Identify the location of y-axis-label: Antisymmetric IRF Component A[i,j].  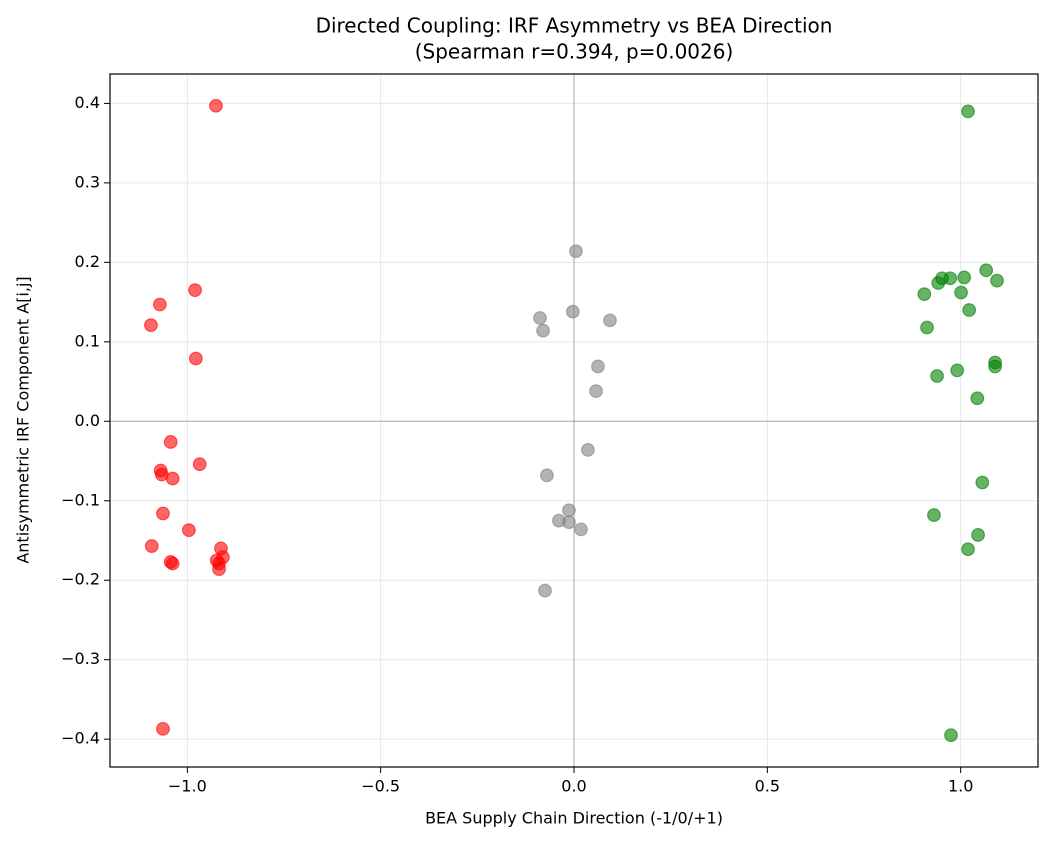
(23, 419).